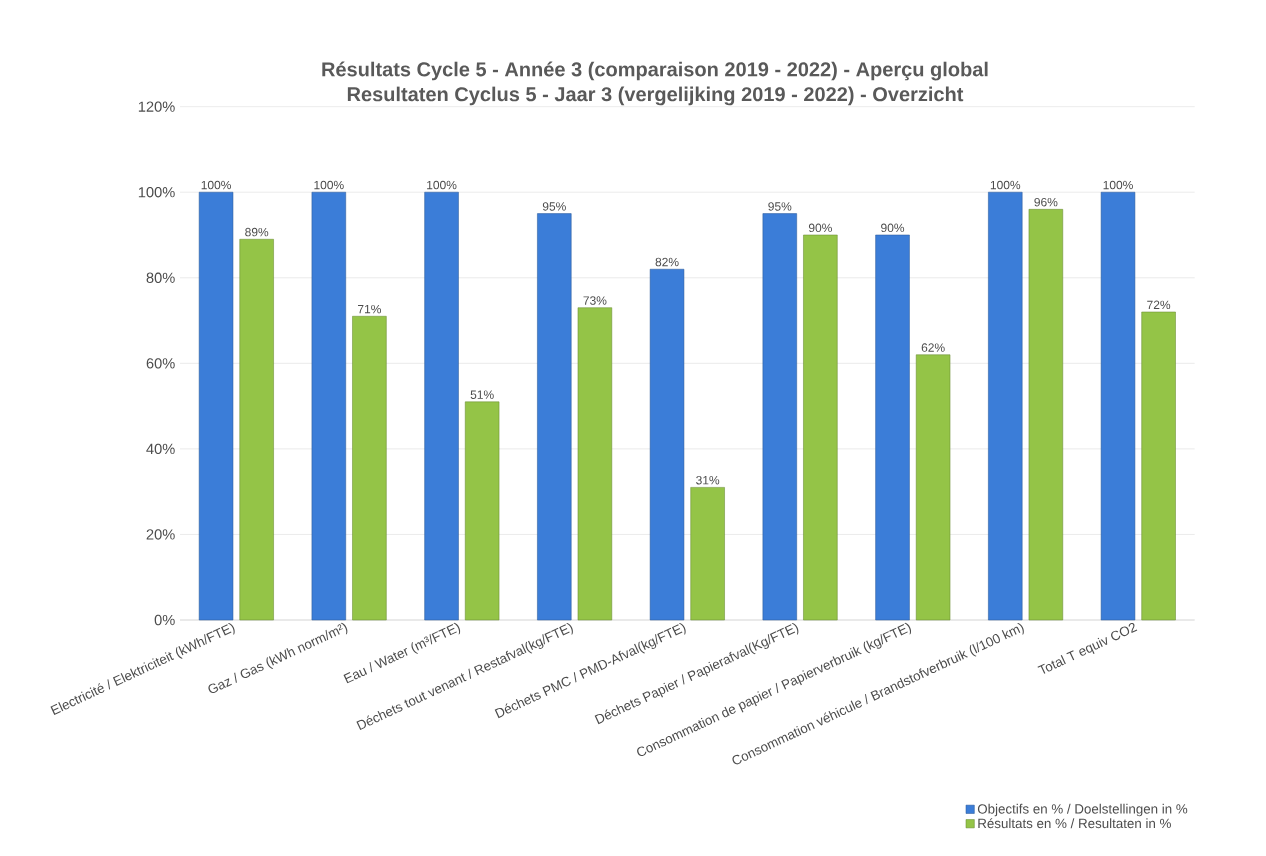 Image resolution: width=1266 pixels, height=856 pixels. Describe the element at coordinates (655, 96) in the screenshot. I see `chart-subtitle: Resultaten Cyclus 5 - Jaar 3 (vergelijking 2019 - 2022) - Overzicht` at that location.